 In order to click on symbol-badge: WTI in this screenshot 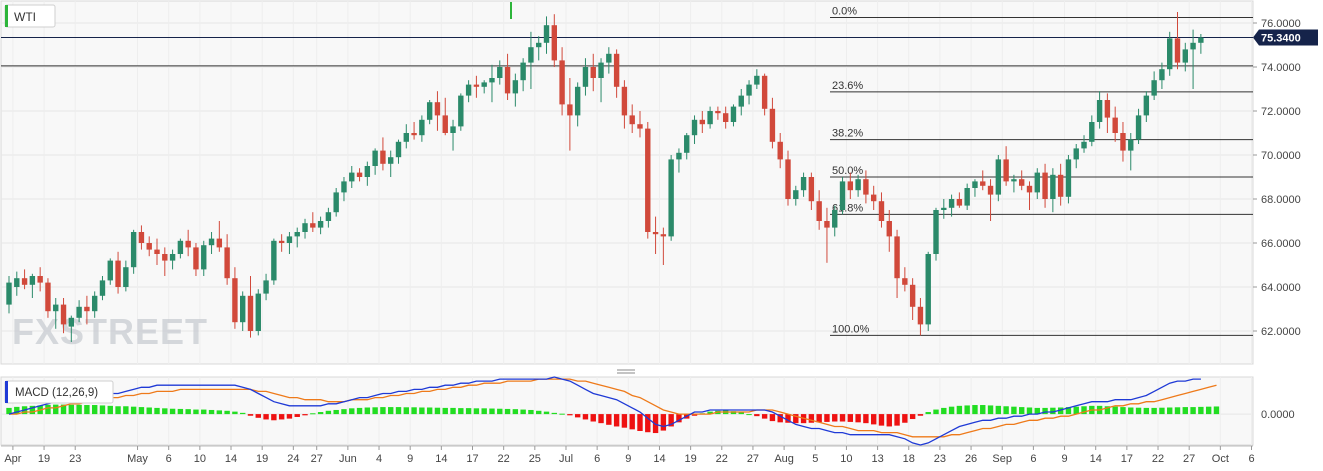, I will do `click(30, 16)`.